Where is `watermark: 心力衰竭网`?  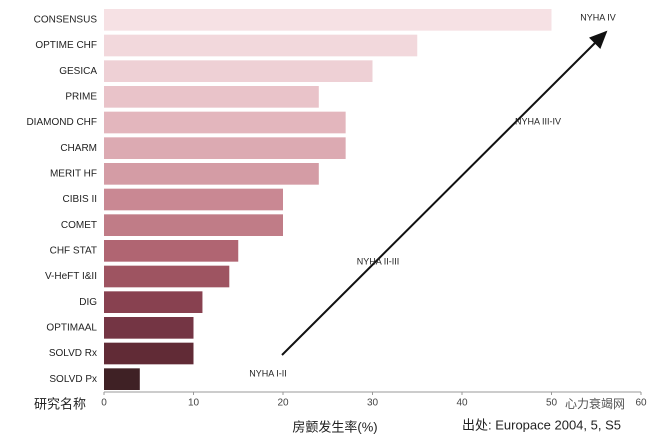
watermark: 心力衰竭网 is located at coordinates (595, 403).